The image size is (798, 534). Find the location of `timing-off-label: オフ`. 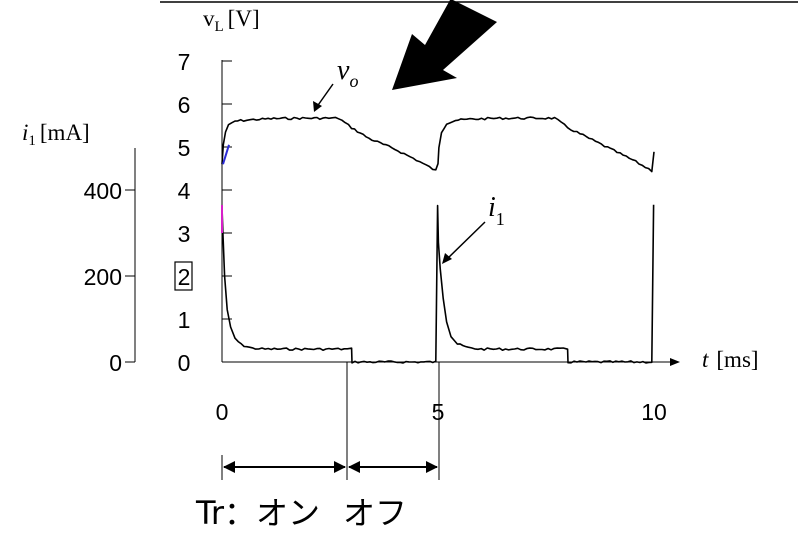

timing-off-label: オフ is located at coordinates (375, 513).